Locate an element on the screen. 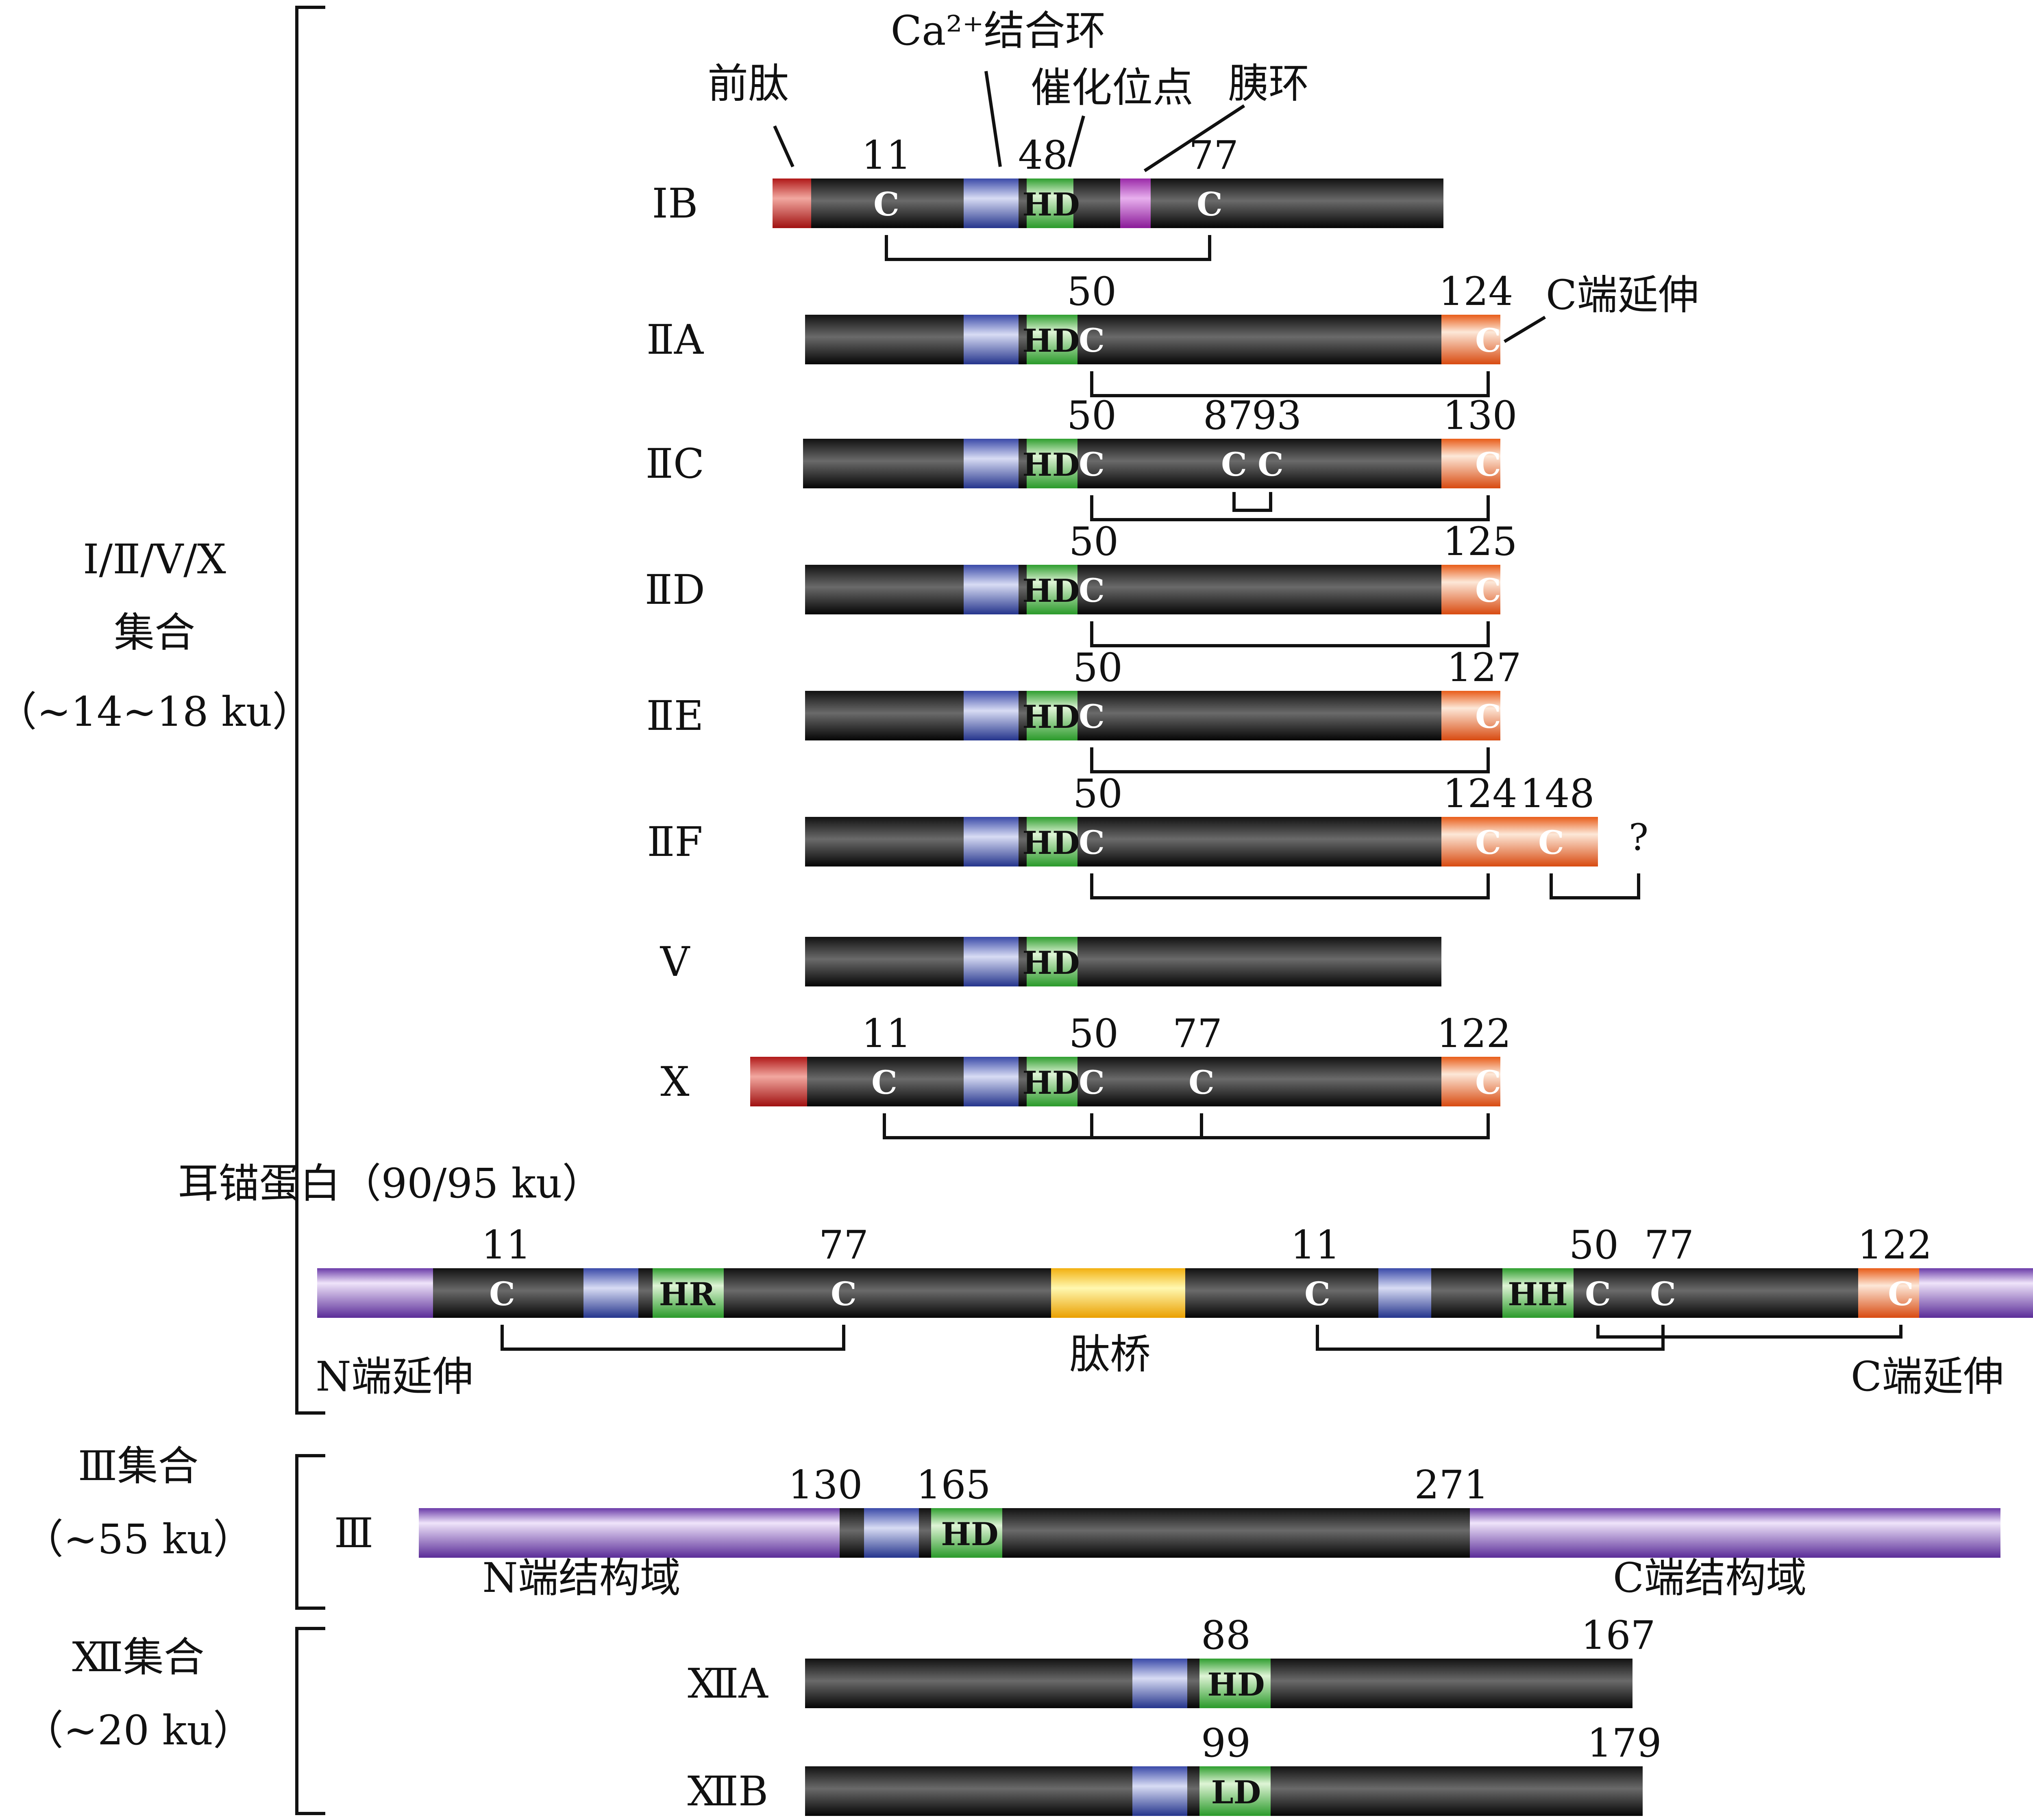 Image resolution: width=2033 pixels, height=1820 pixels. residue-number: 11 is located at coordinates (506, 1245).